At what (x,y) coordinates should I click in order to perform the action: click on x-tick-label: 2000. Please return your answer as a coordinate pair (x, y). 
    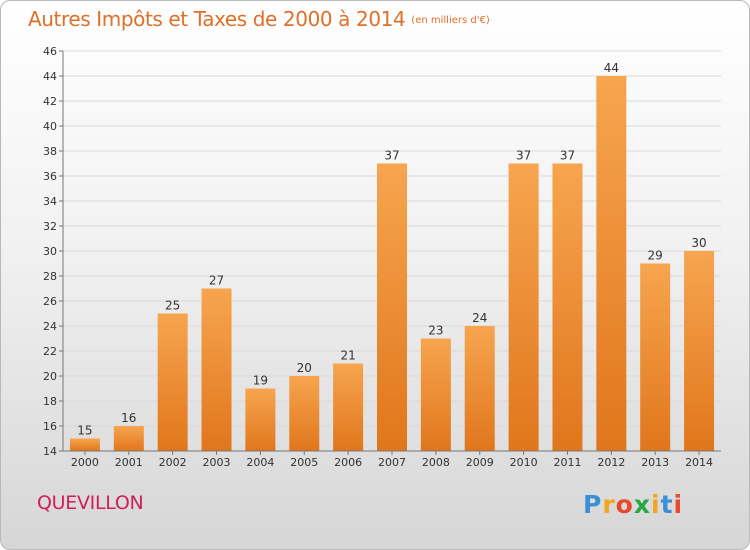
    Looking at the image, I should click on (85, 462).